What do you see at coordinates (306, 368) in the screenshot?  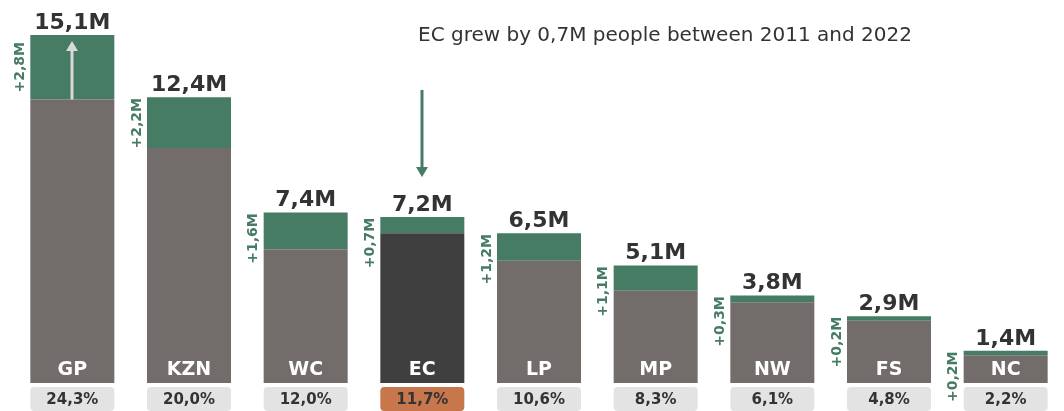 I see `x-tick-label: WC` at bounding box center [306, 368].